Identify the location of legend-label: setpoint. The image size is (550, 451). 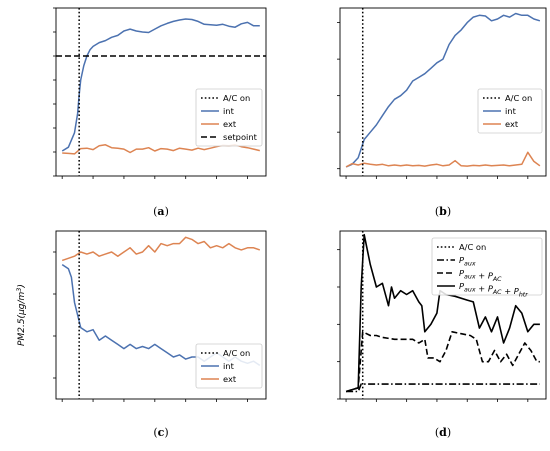
(240, 137).